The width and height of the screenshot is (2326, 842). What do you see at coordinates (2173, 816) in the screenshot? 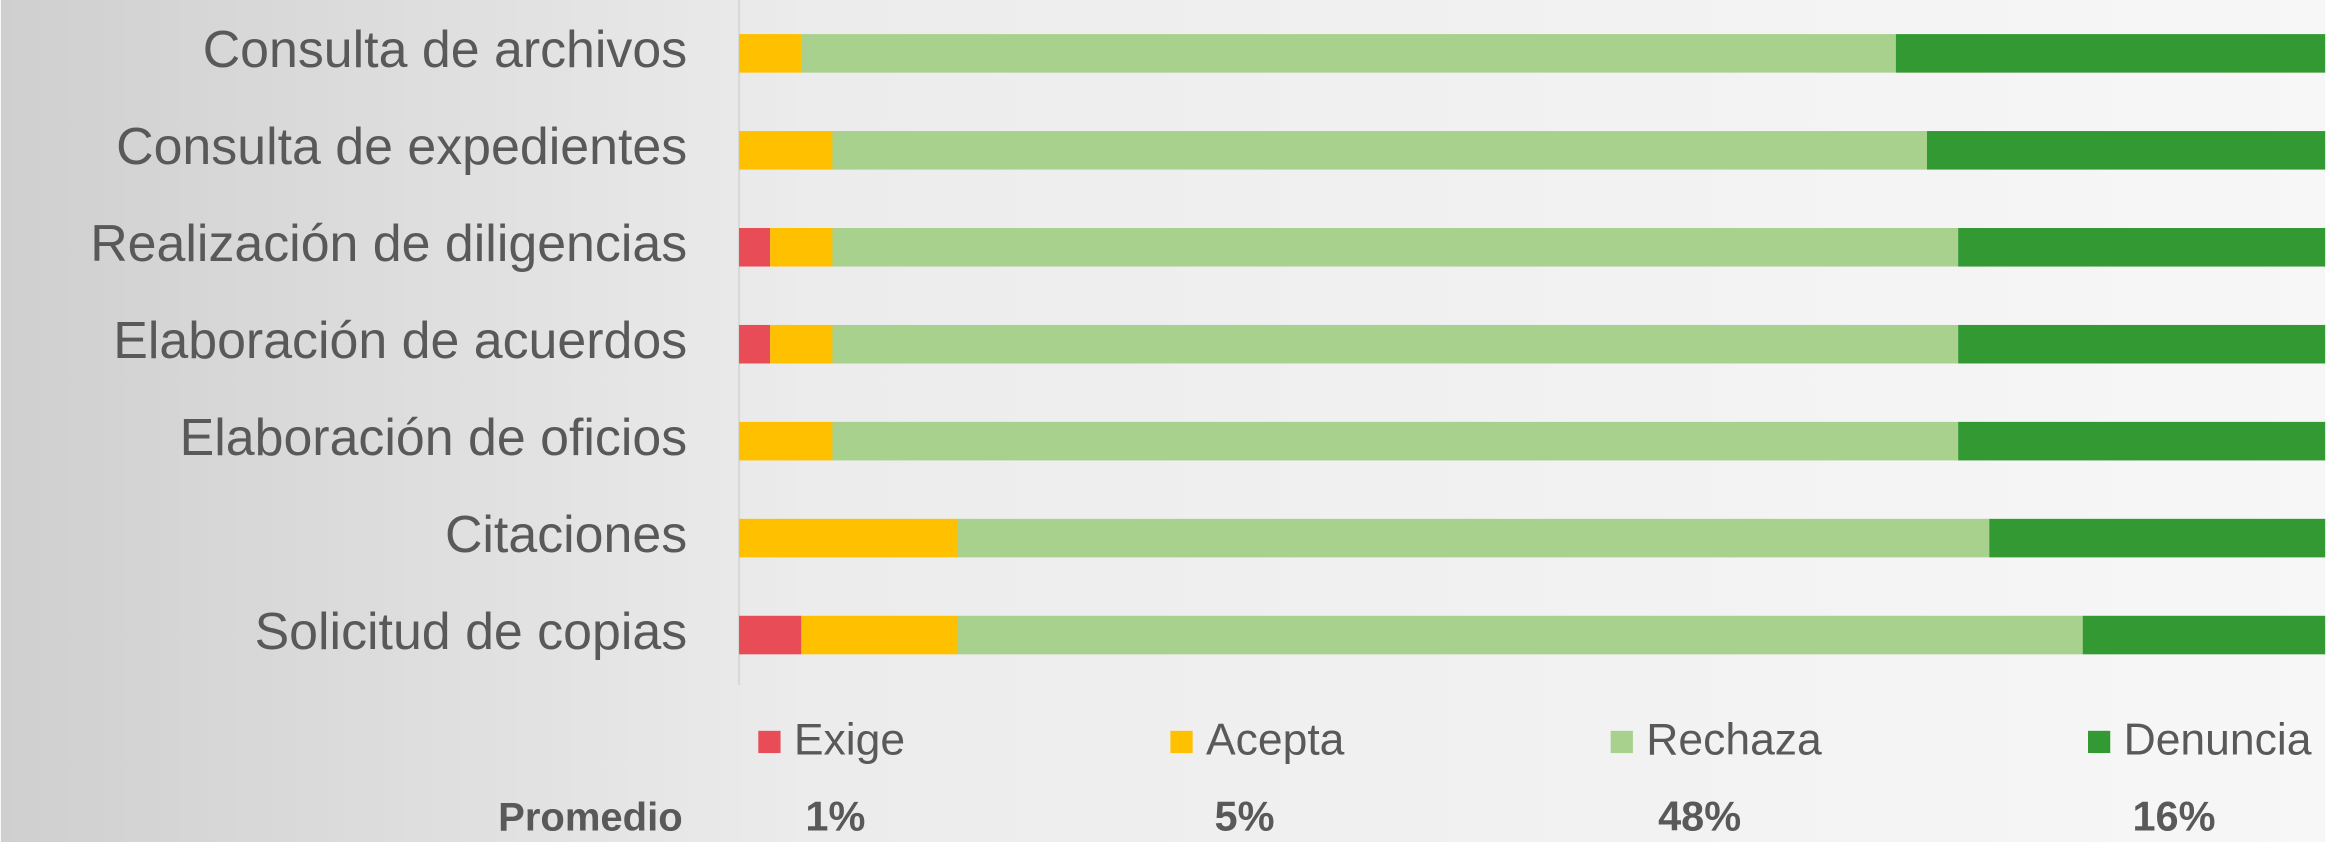
I see `summary-value: 16%` at bounding box center [2173, 816].